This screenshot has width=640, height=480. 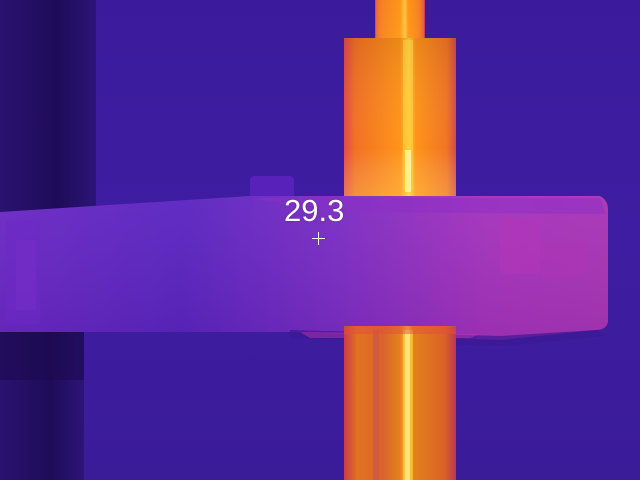 What do you see at coordinates (318, 238) in the screenshot?
I see `spot-crosshair-icon` at bounding box center [318, 238].